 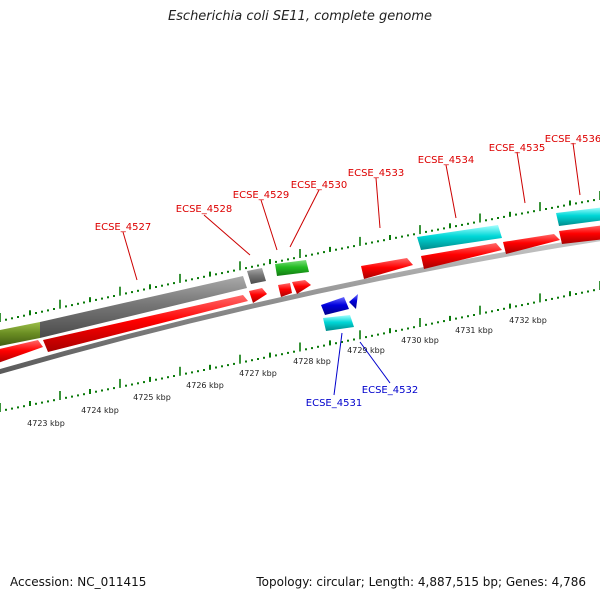 I want to click on label-ecse-4534: ECSE_4534, so click(x=446, y=160).